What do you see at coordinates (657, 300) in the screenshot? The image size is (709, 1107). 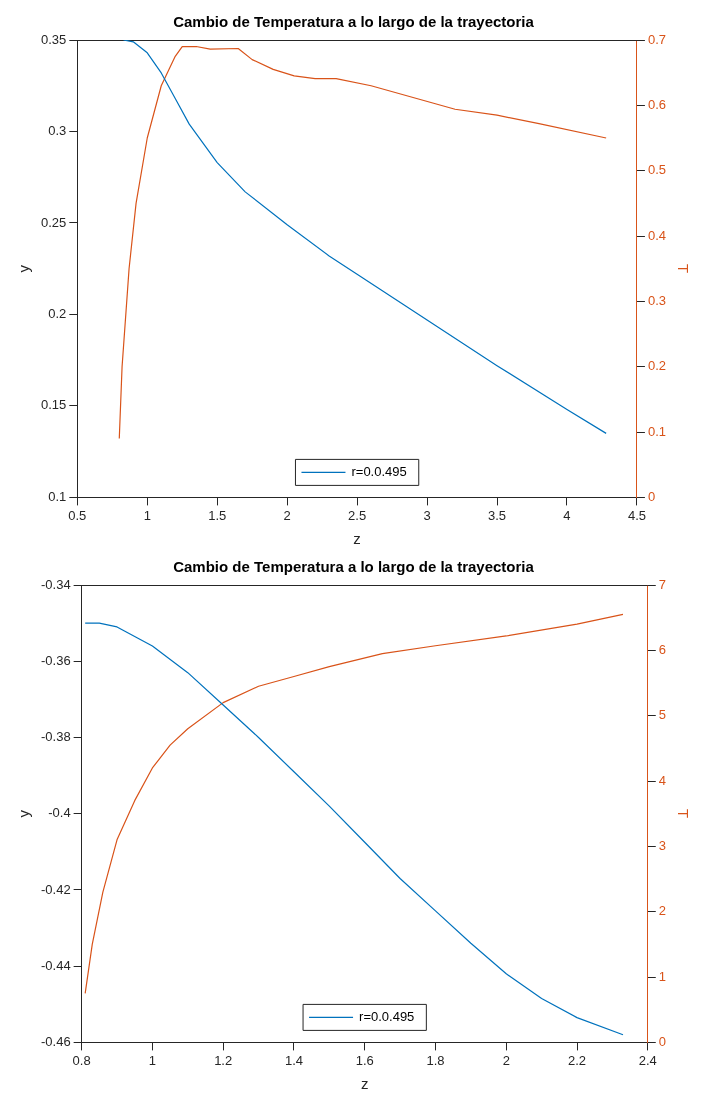 I see `y2-tick-label: 0.3` at bounding box center [657, 300].